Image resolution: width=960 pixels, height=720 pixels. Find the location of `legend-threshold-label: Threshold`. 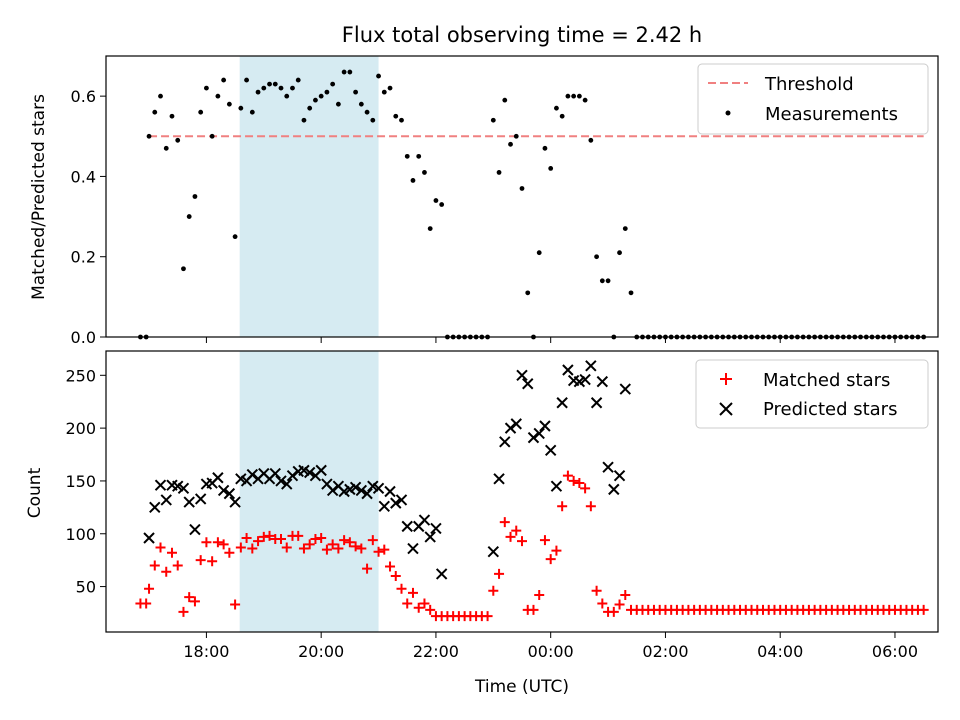

legend-threshold-label: Threshold is located at coordinates (809, 84).